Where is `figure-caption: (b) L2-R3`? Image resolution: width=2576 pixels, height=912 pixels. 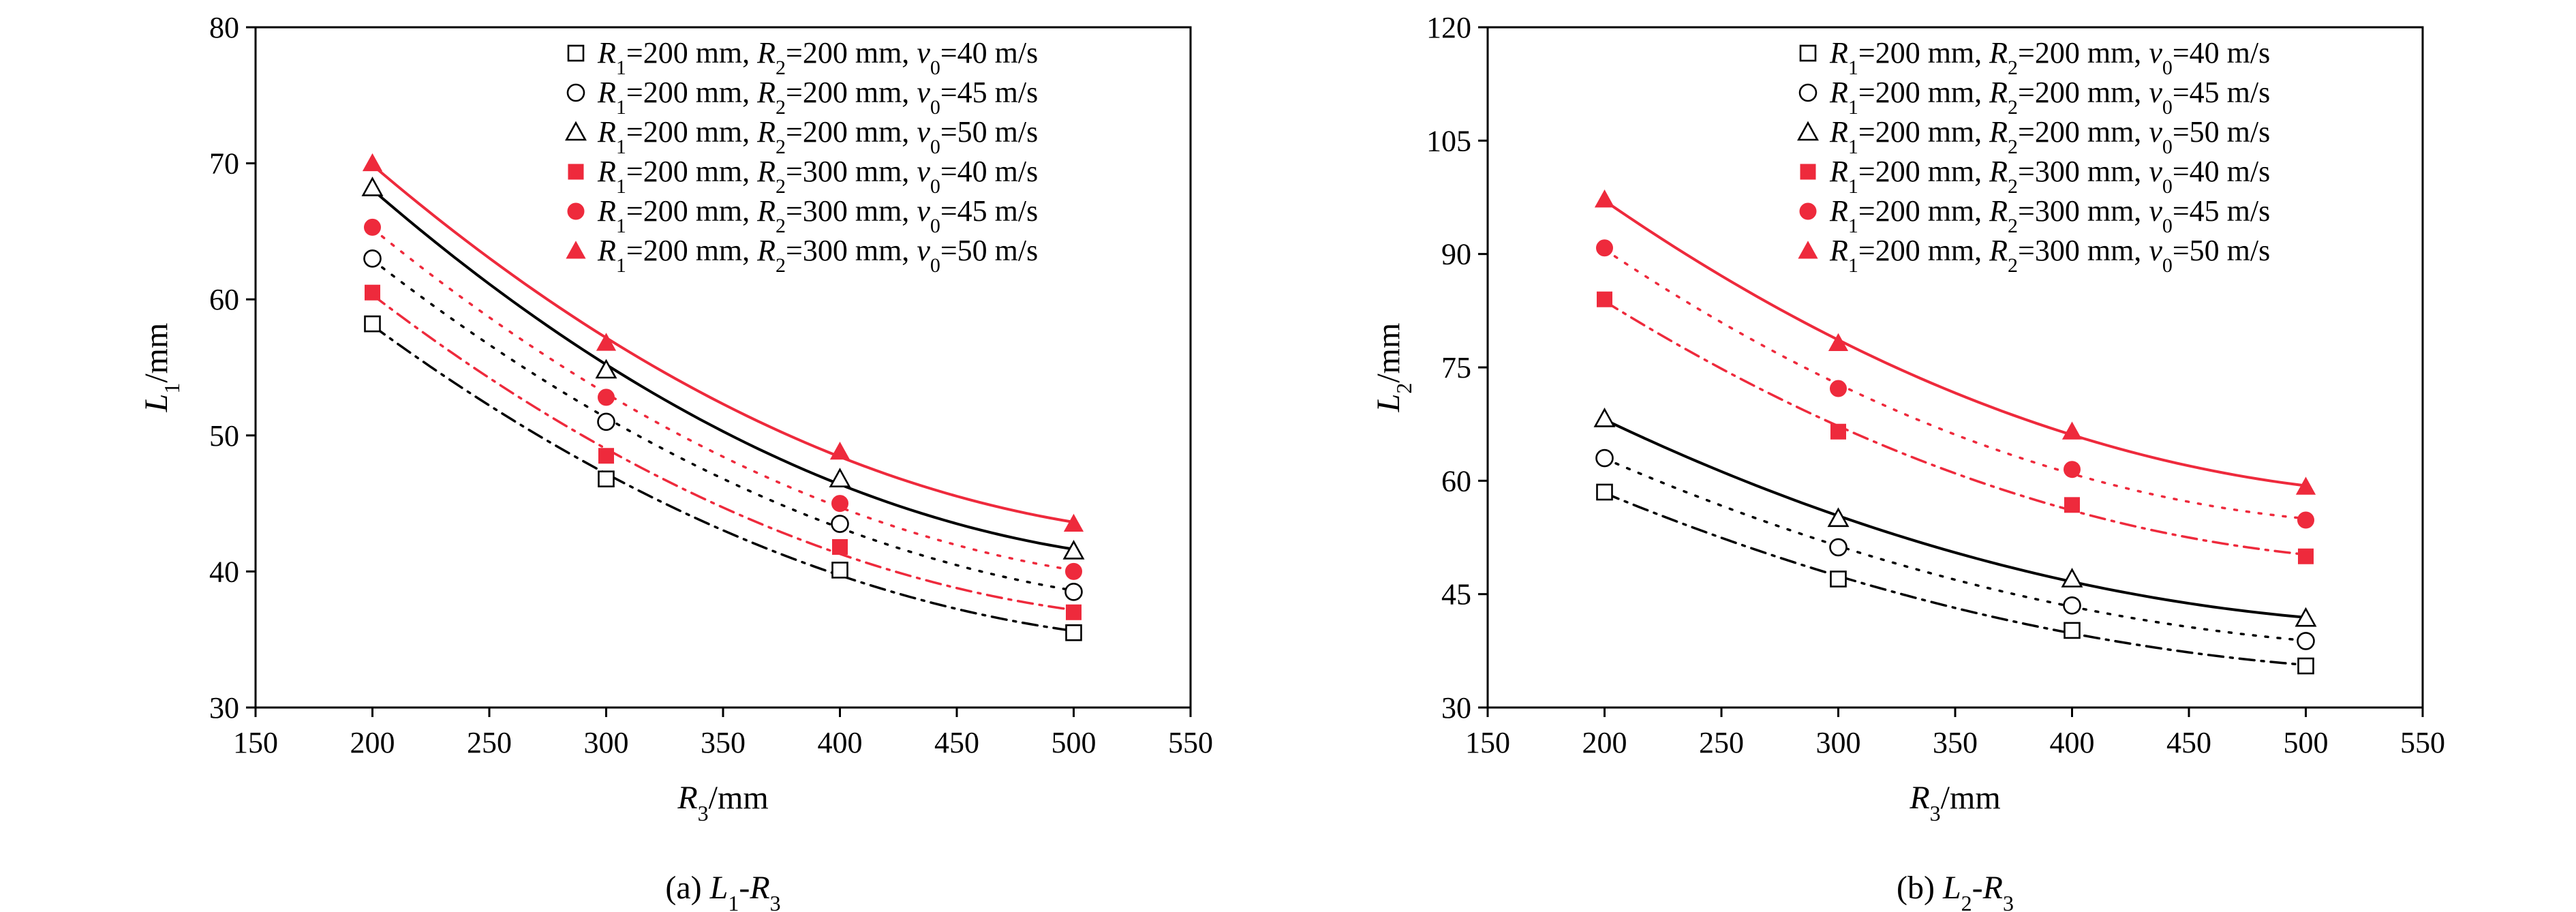
figure-caption: (b) L2-R3 is located at coordinates (1955, 891).